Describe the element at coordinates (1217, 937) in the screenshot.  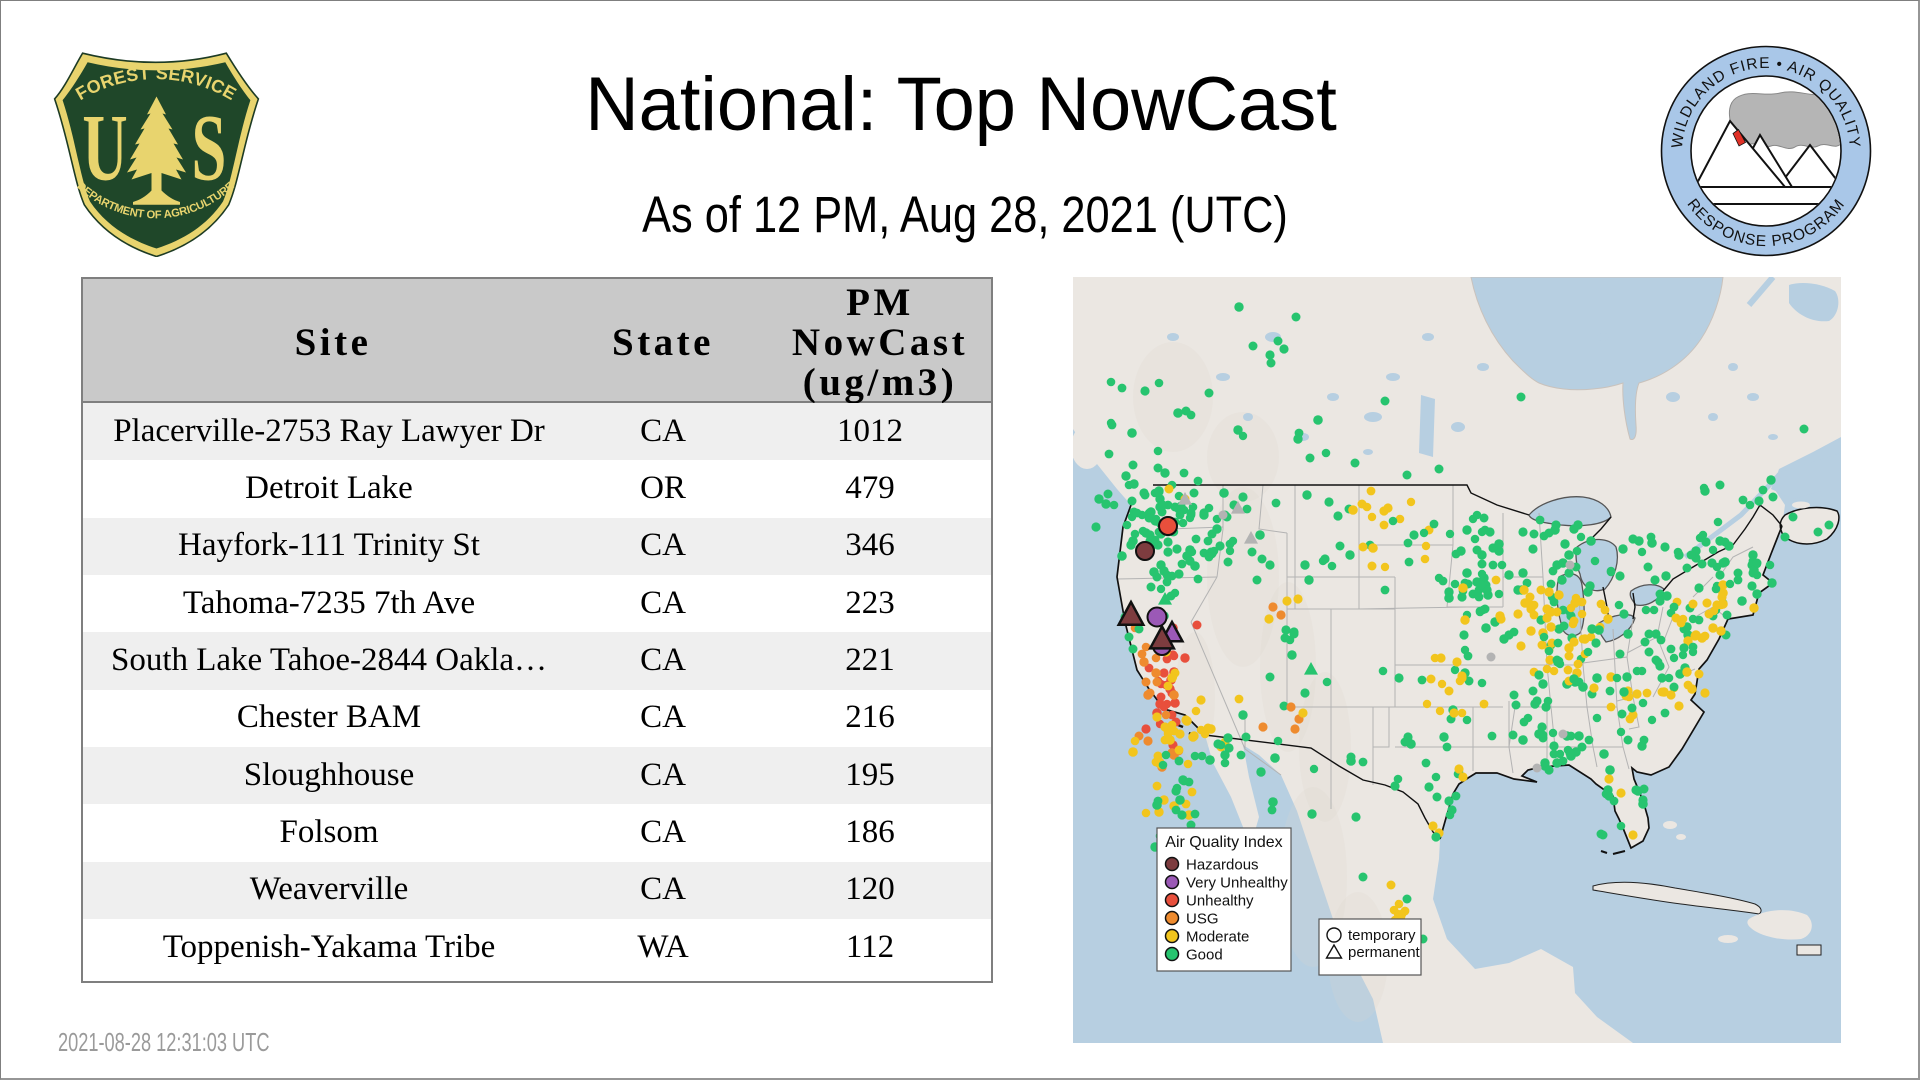
I see `svg-text: Moderate` at that location.